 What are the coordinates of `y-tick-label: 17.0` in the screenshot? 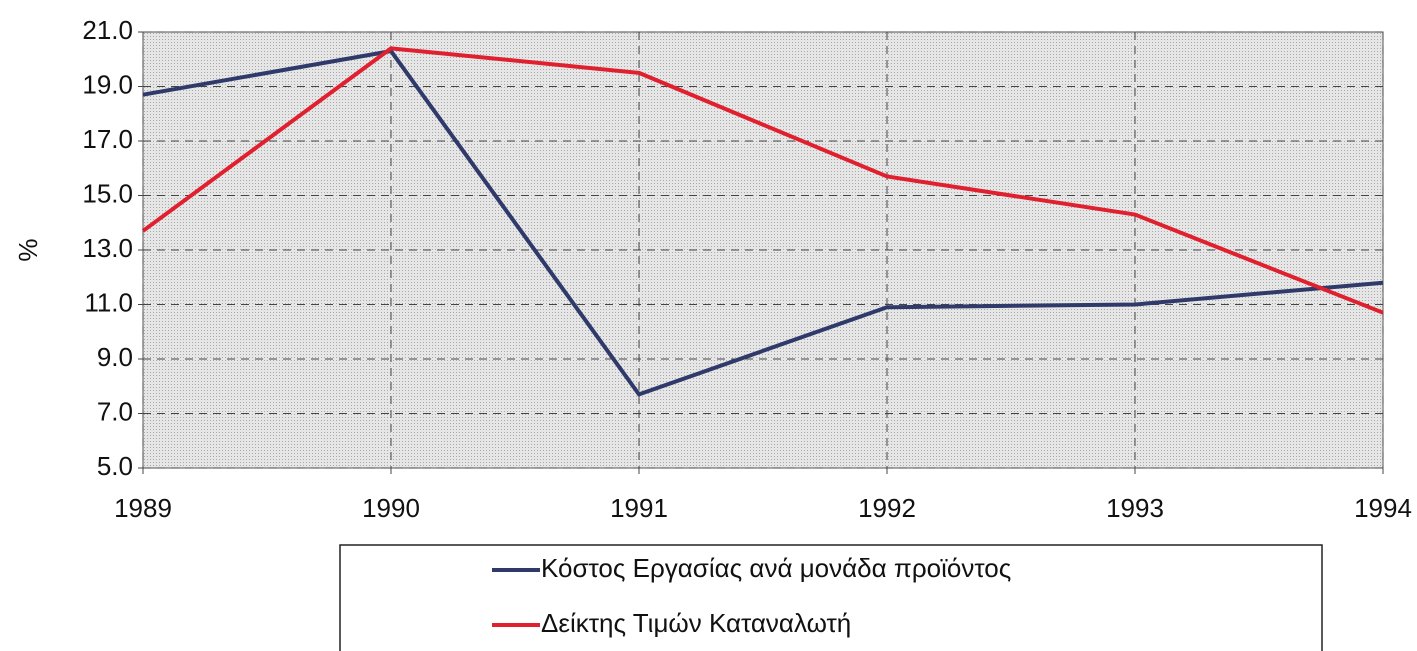 It's located at (107, 139).